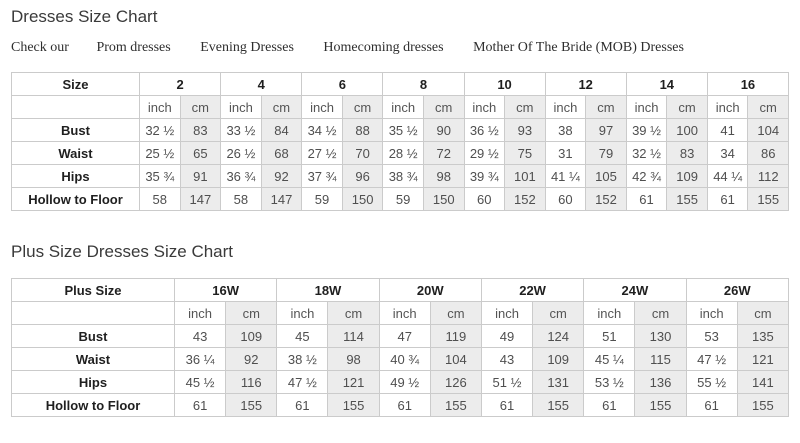 The height and width of the screenshot is (443, 800). I want to click on size-header: 24W, so click(635, 290).